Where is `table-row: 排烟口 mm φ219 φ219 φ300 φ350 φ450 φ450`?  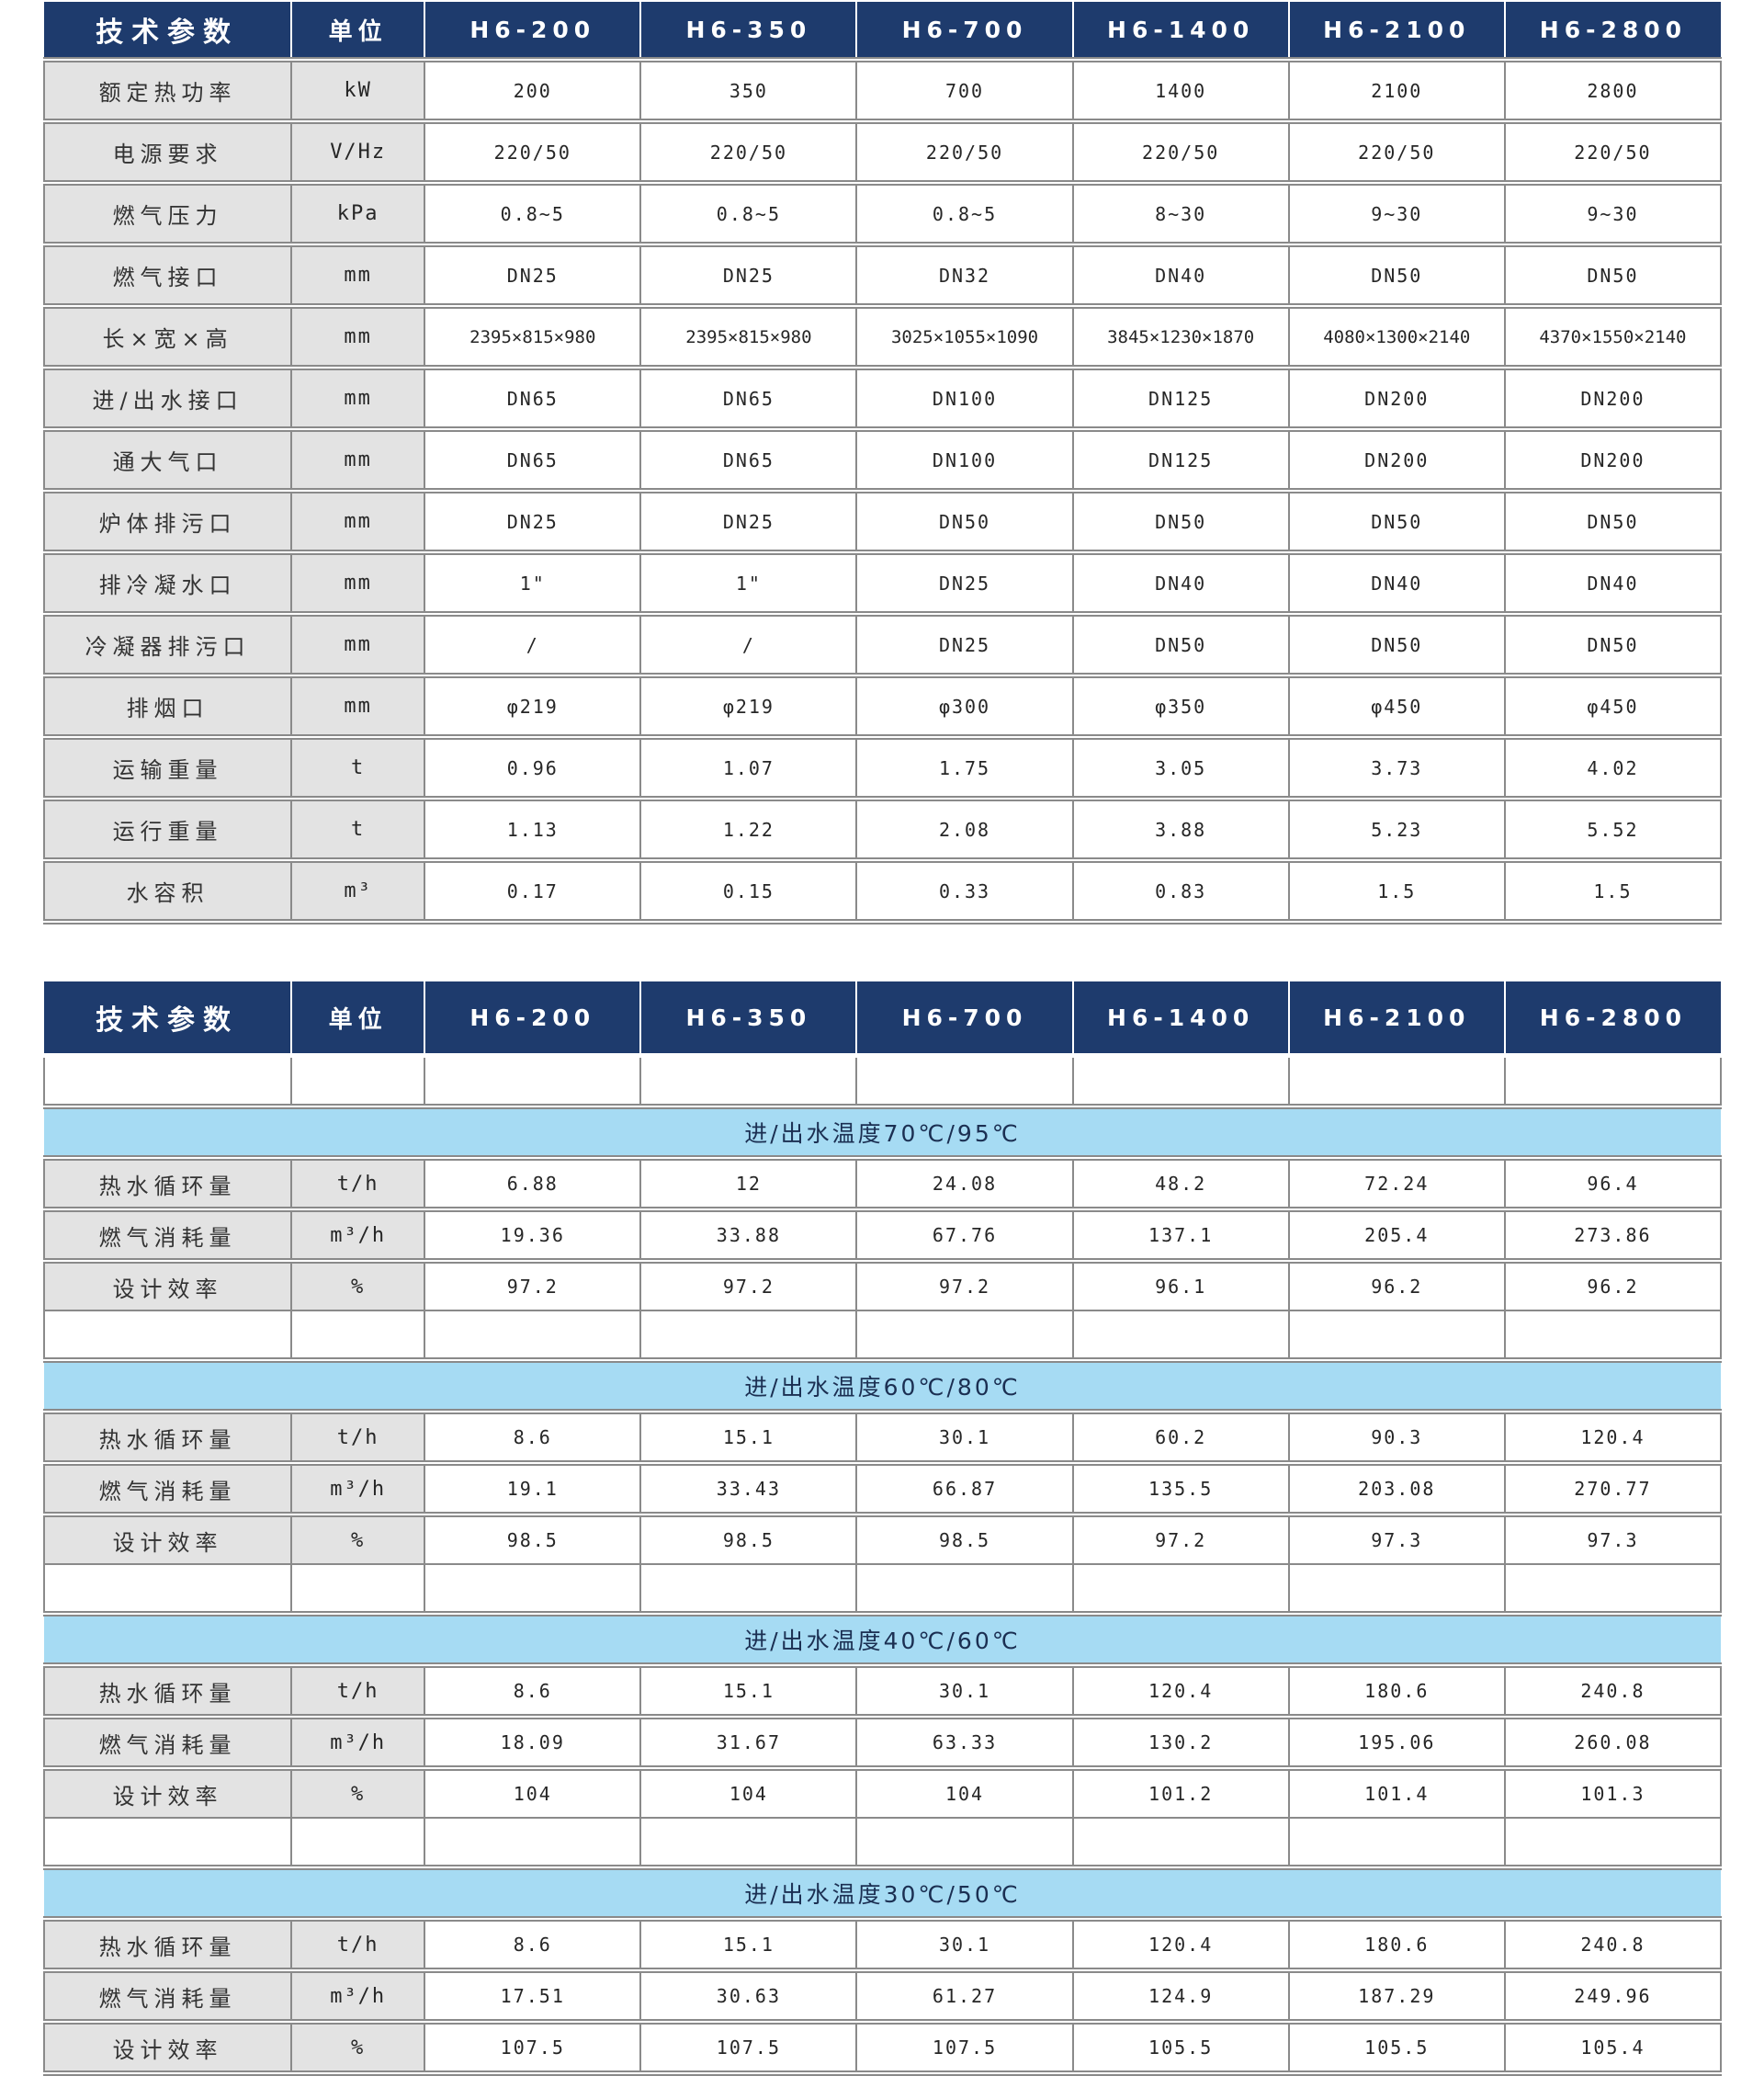 table-row: 排烟口 mm φ219 φ219 φ300 φ350 φ450 φ450 is located at coordinates (882, 705).